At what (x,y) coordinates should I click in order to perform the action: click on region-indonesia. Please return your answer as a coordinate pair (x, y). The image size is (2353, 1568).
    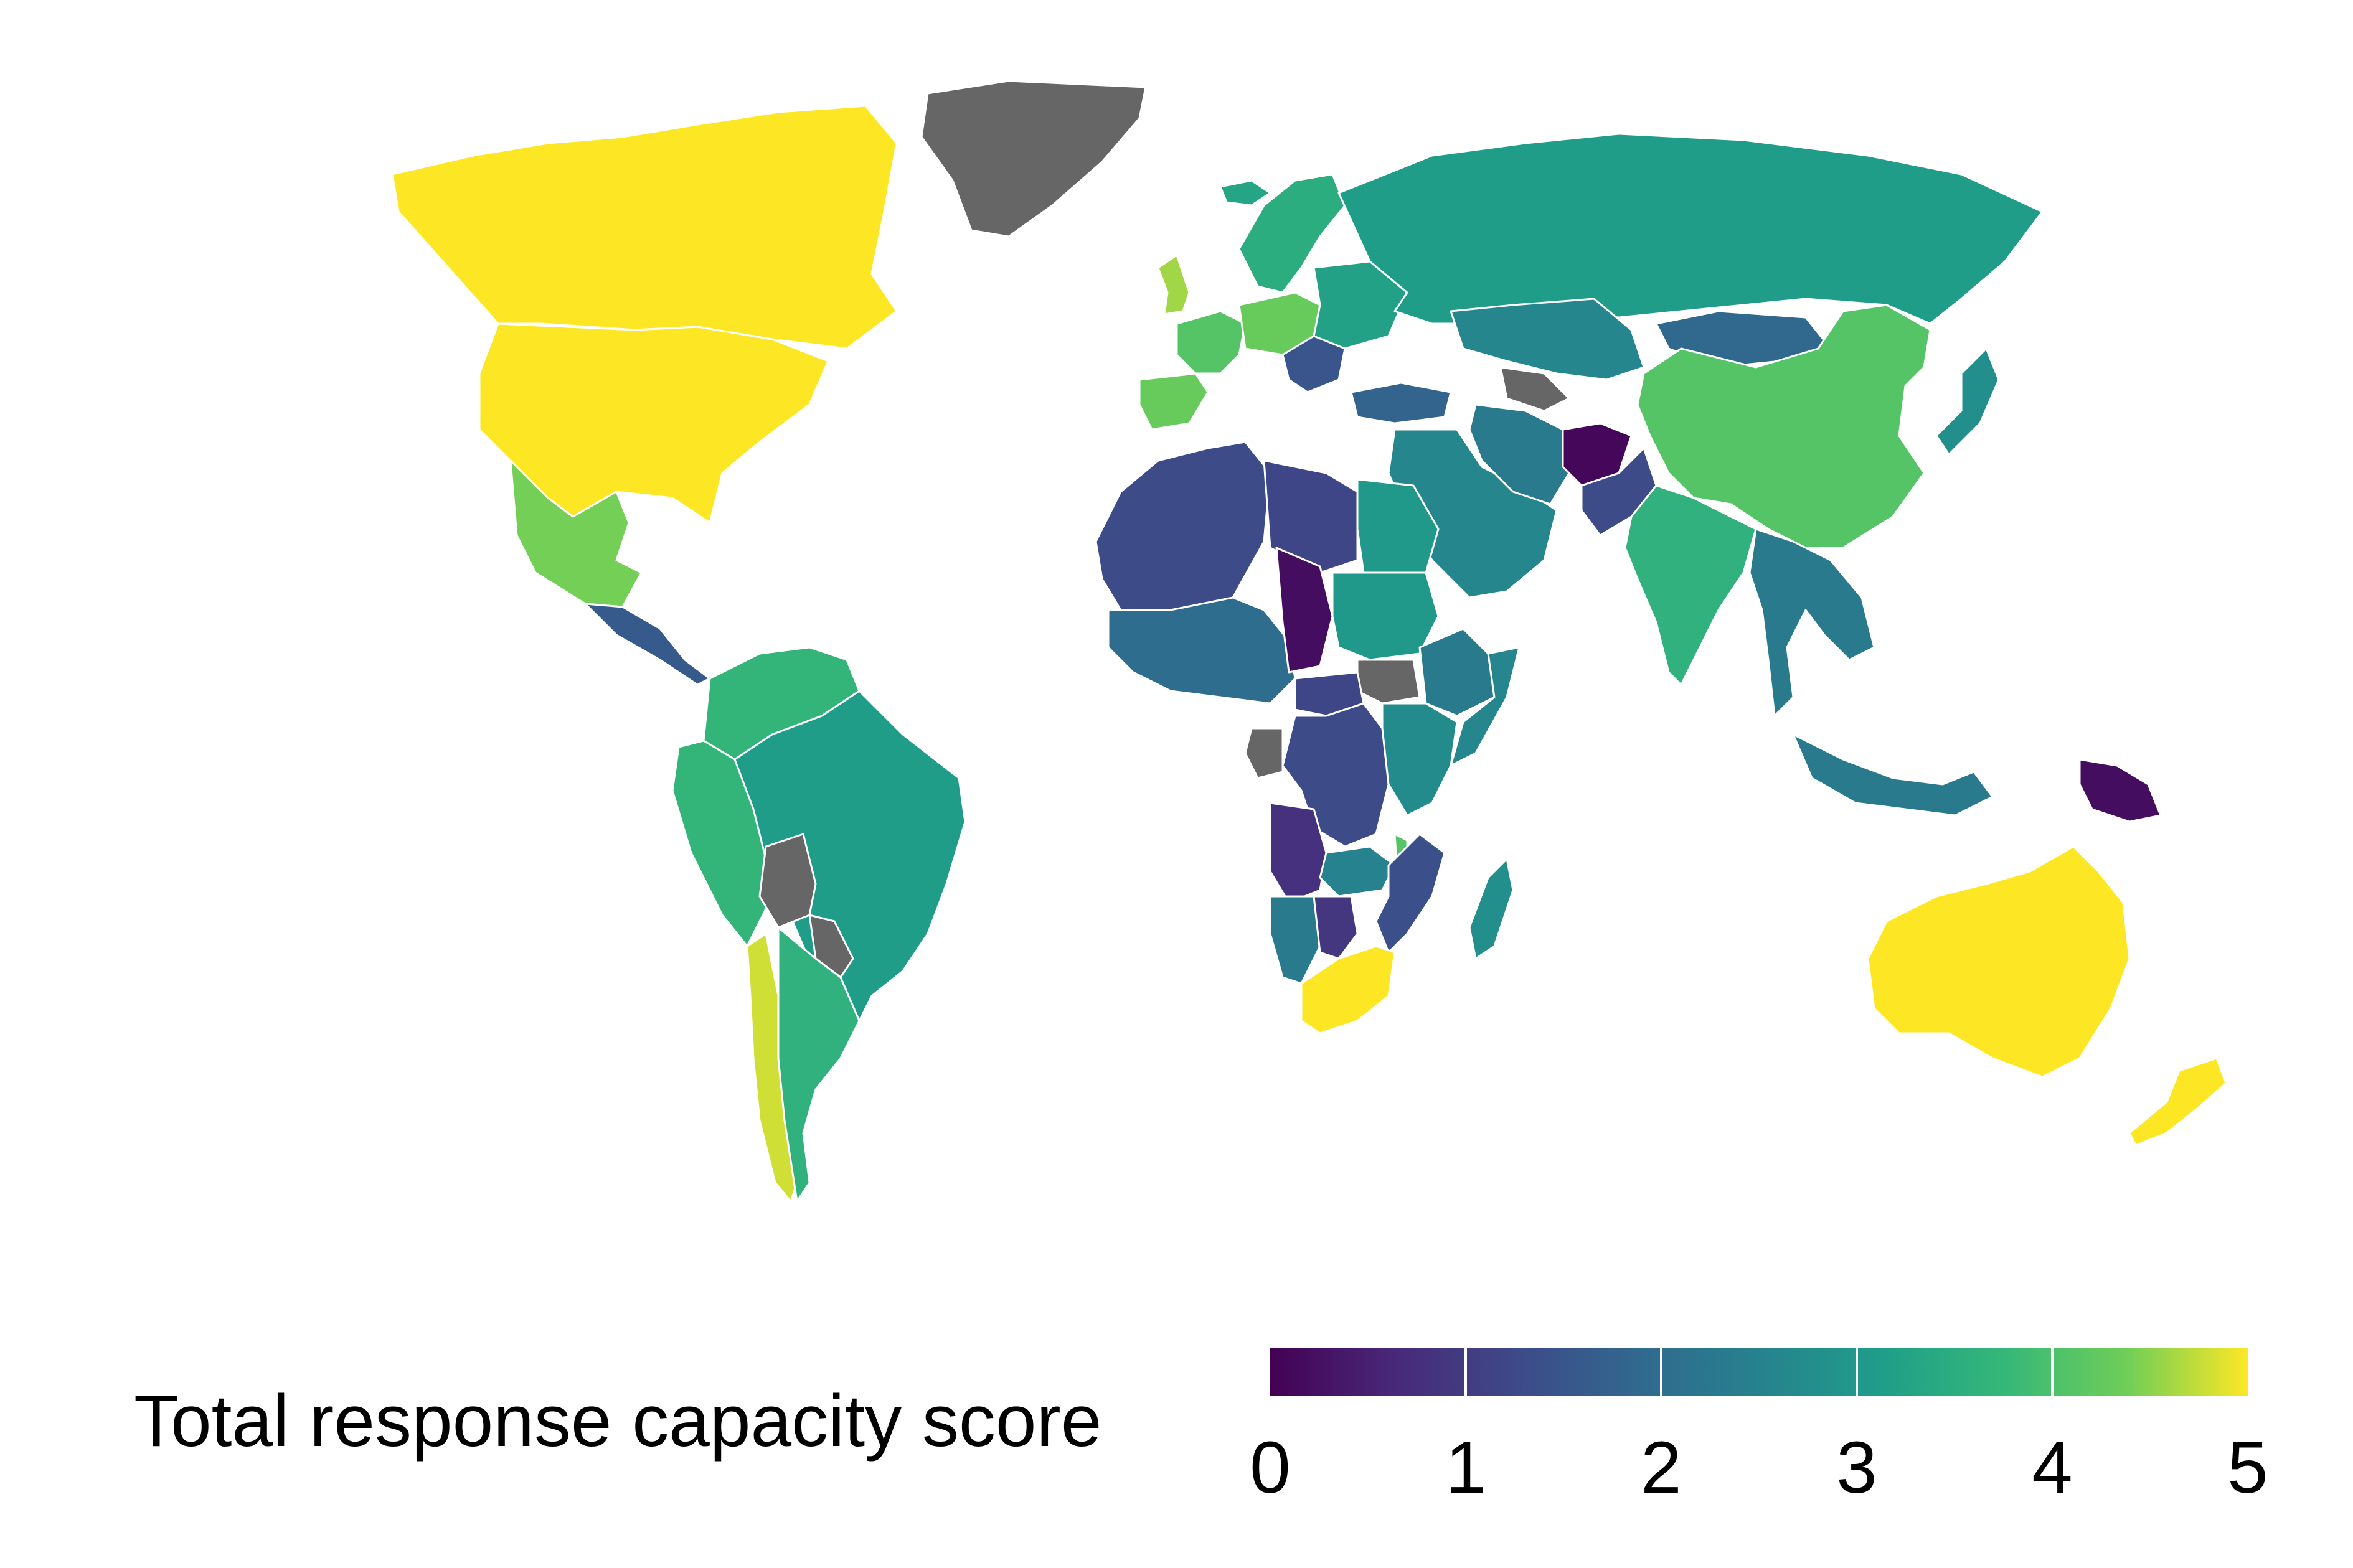
    Looking at the image, I should click on (1893, 775).